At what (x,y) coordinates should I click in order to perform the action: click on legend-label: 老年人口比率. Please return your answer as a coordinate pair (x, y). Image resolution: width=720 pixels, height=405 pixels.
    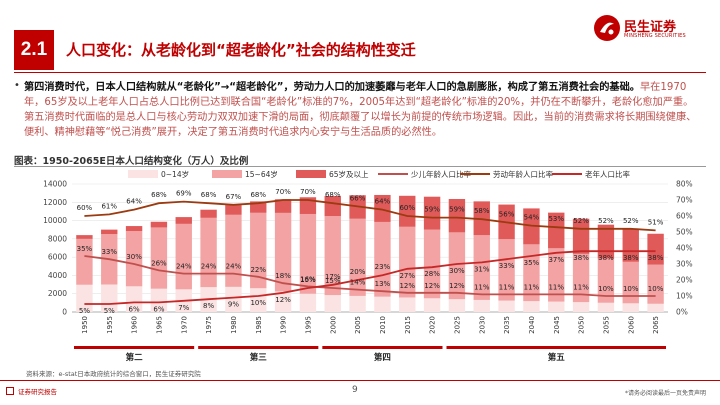
    Looking at the image, I should click on (607, 174).